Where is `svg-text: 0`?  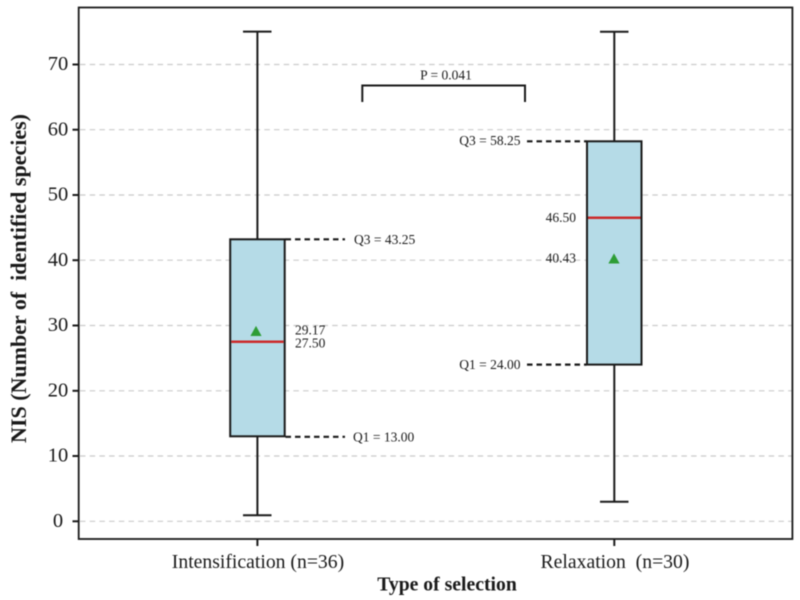 svg-text: 0 is located at coordinates (58, 521).